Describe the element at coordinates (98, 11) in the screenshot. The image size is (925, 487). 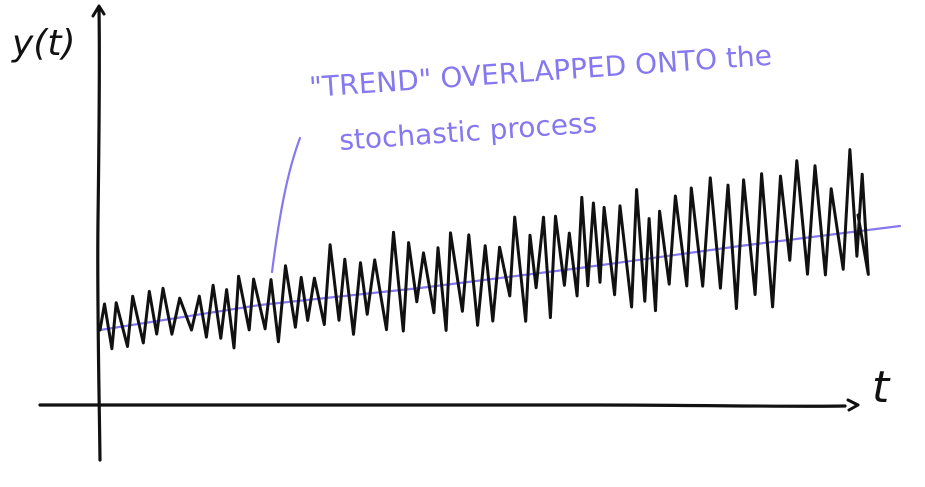
I see `y-axis-arrowhead` at that location.